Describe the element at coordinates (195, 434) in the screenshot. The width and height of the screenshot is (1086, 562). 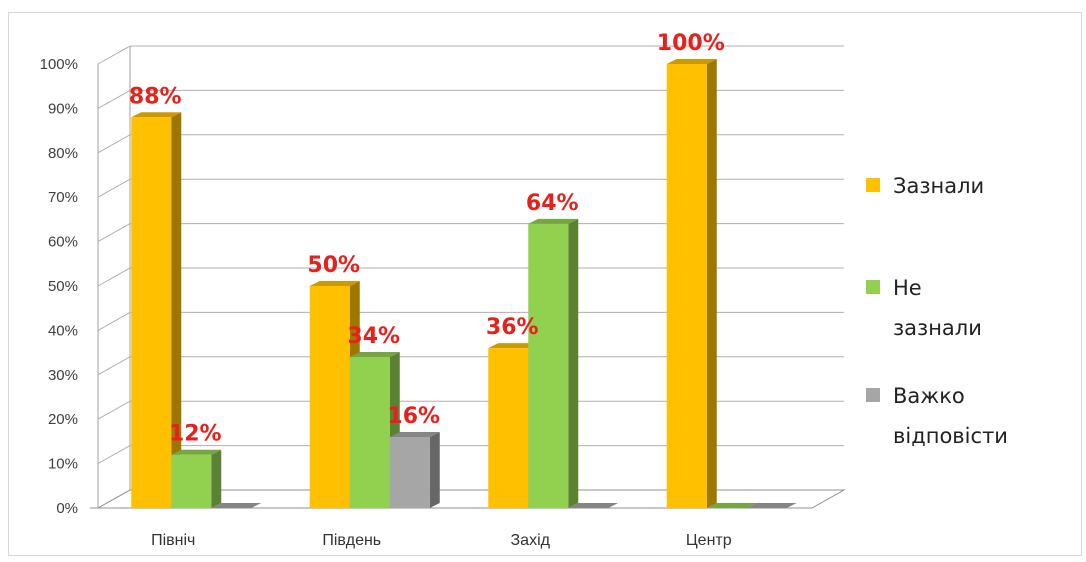
I see `data-label: 12%` at that location.